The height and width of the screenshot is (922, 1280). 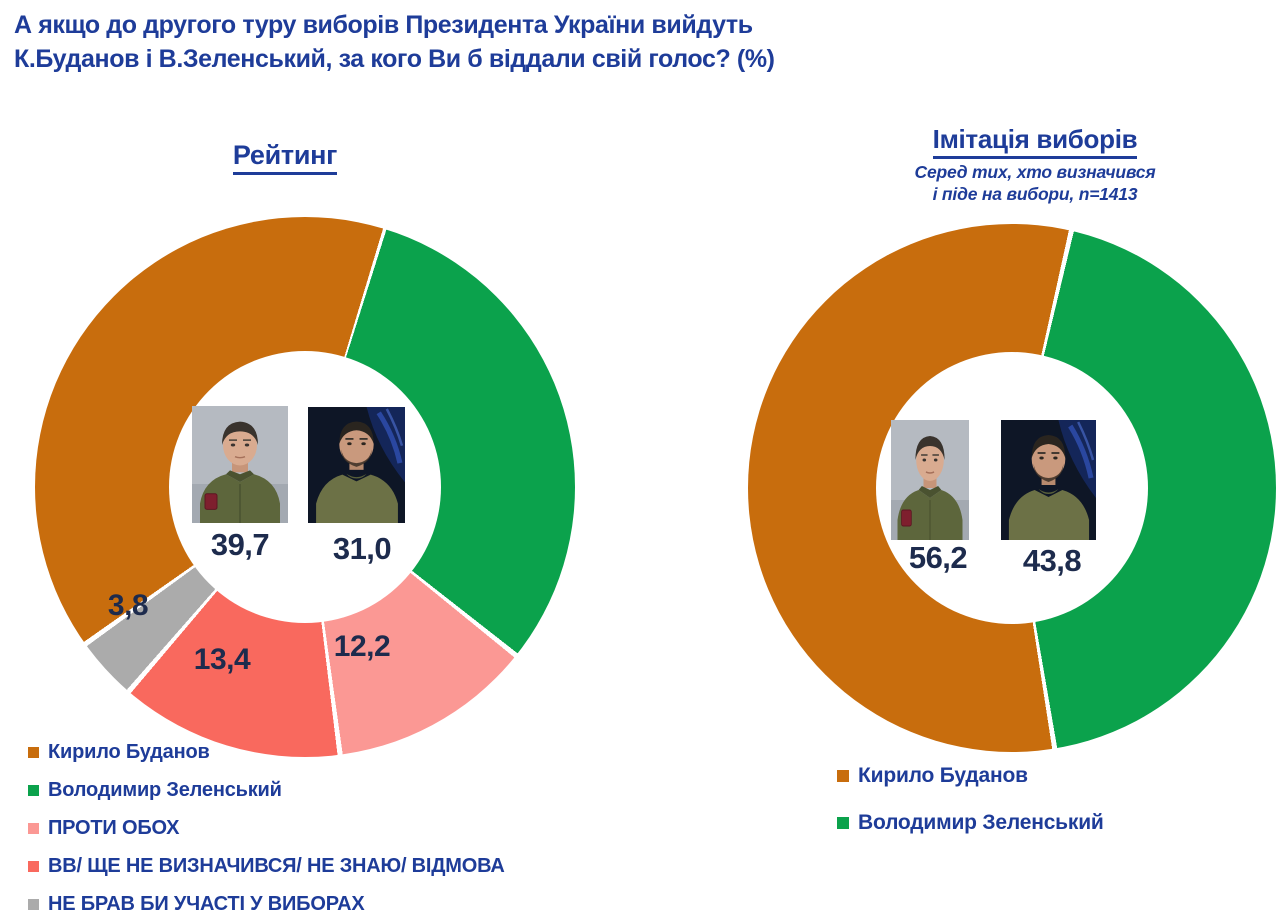 What do you see at coordinates (1035, 172) in the screenshot?
I see `subtitle-line1: Серед тих, хто визначився` at bounding box center [1035, 172].